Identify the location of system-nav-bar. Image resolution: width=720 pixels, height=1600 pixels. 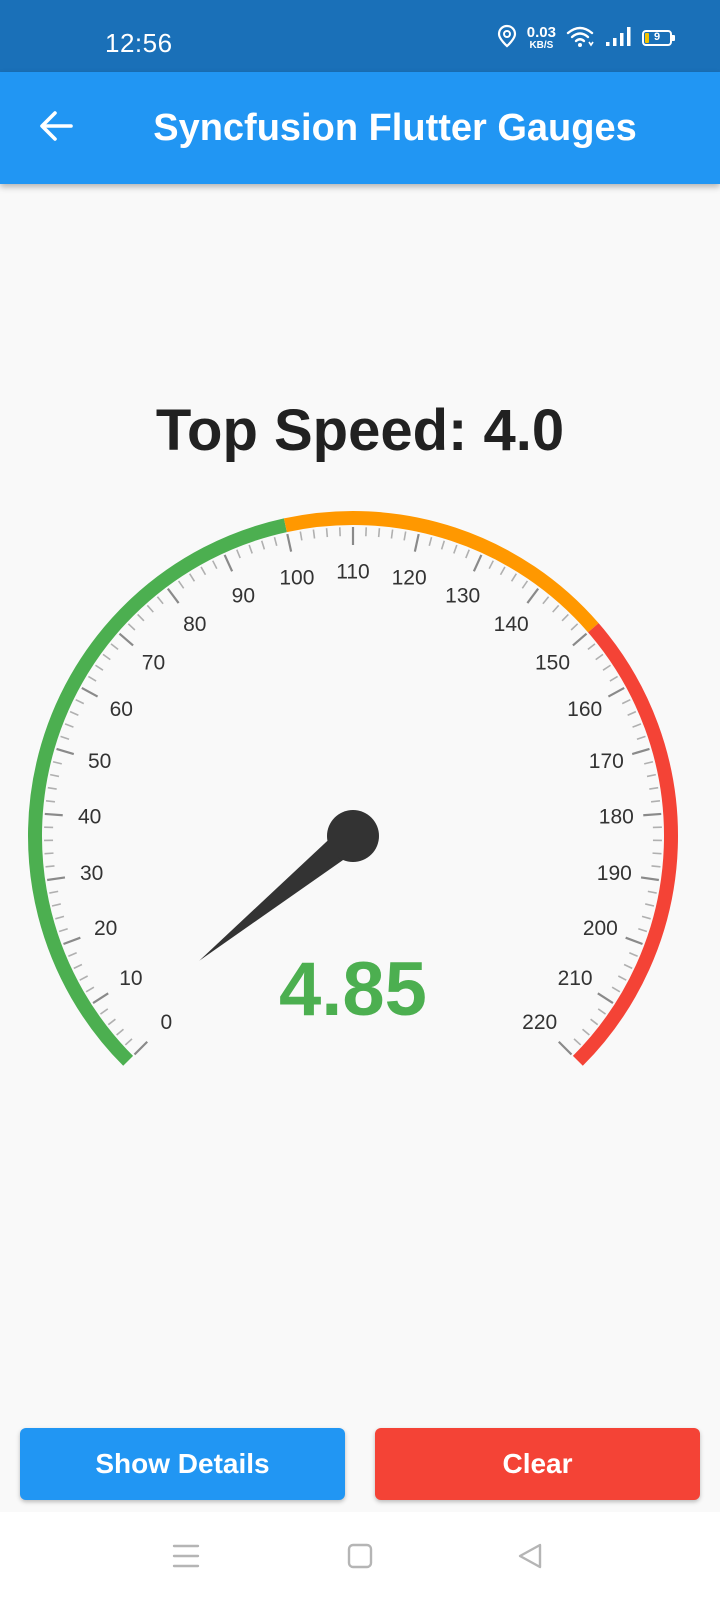
(360, 1556).